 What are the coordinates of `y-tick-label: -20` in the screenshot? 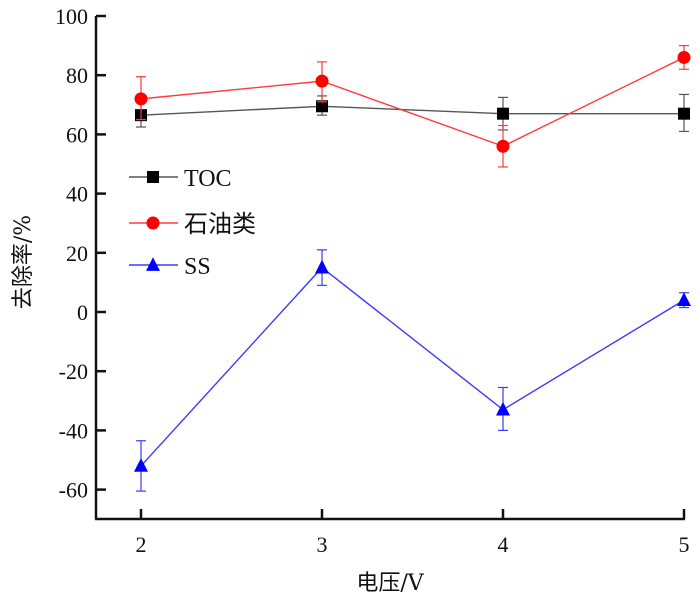 It's located at (73, 371).